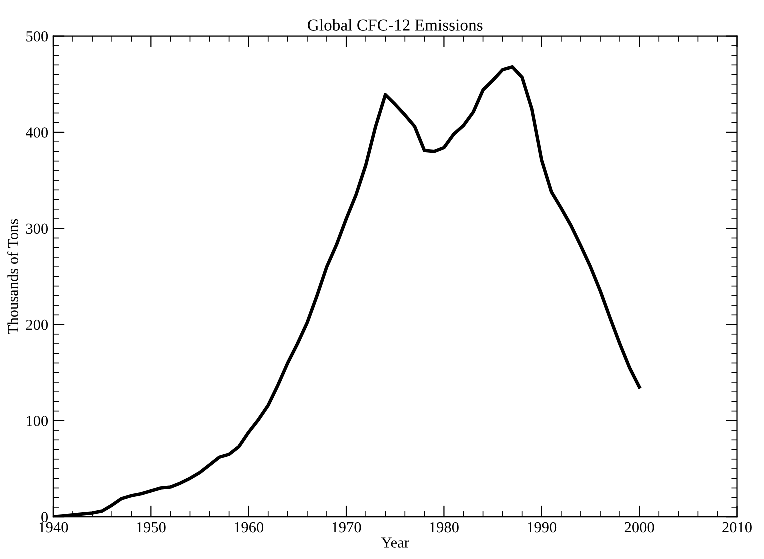 The image size is (764, 559). What do you see at coordinates (639, 527) in the screenshot?
I see `x-tick-label: 2000` at bounding box center [639, 527].